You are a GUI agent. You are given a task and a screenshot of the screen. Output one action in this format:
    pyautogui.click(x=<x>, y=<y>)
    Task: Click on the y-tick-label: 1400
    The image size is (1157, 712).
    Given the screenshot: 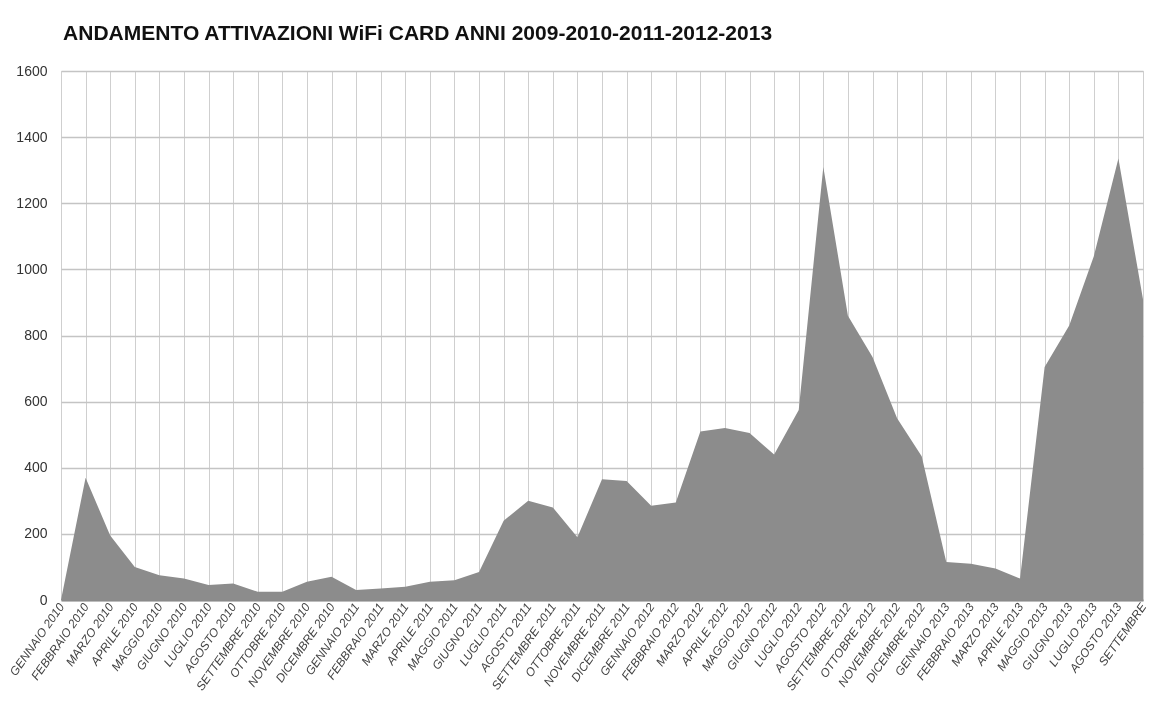 What is the action you would take?
    pyautogui.click(x=32, y=136)
    